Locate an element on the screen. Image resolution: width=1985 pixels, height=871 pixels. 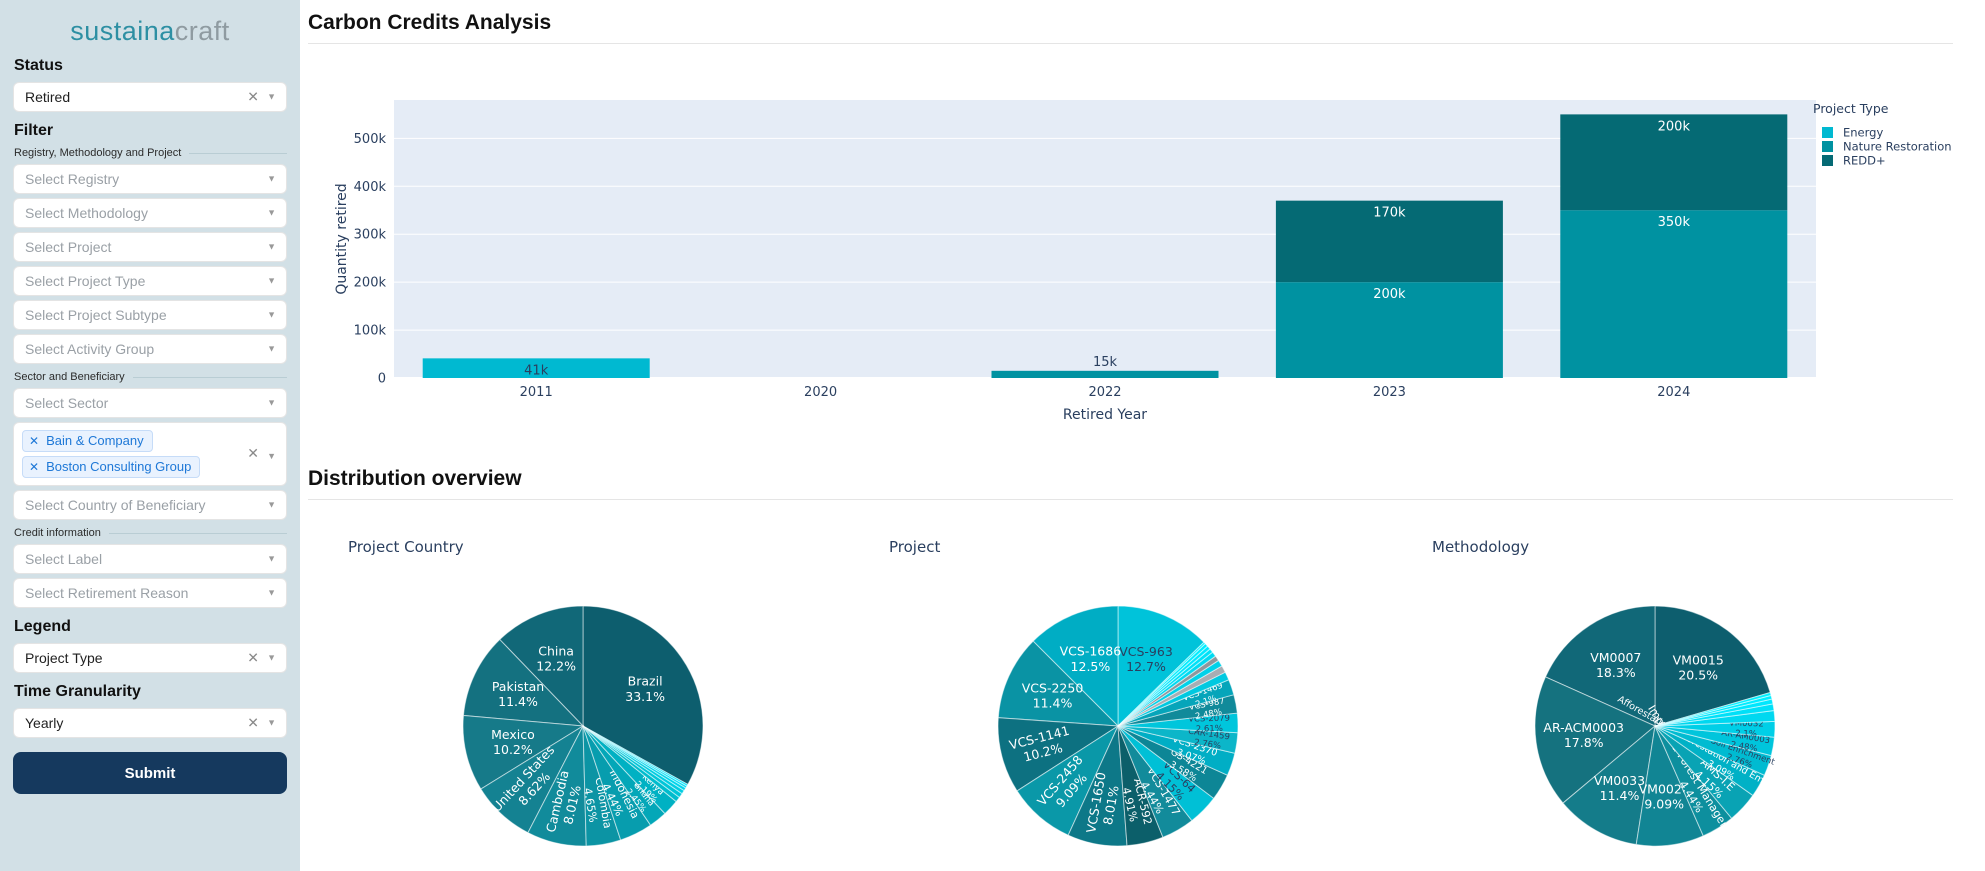
legend-heading: Legend is located at coordinates (42, 626).